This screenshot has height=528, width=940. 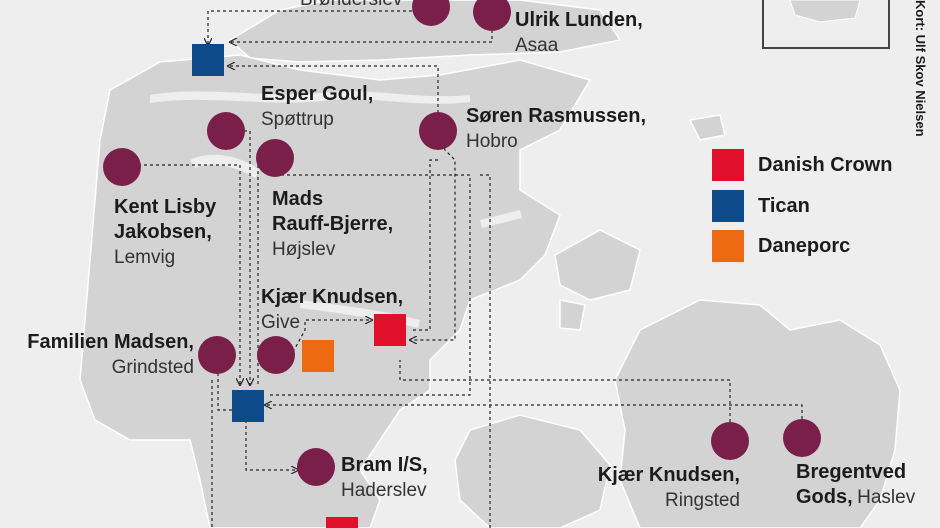 I want to click on farm-dot-asaa, so click(x=492, y=15).